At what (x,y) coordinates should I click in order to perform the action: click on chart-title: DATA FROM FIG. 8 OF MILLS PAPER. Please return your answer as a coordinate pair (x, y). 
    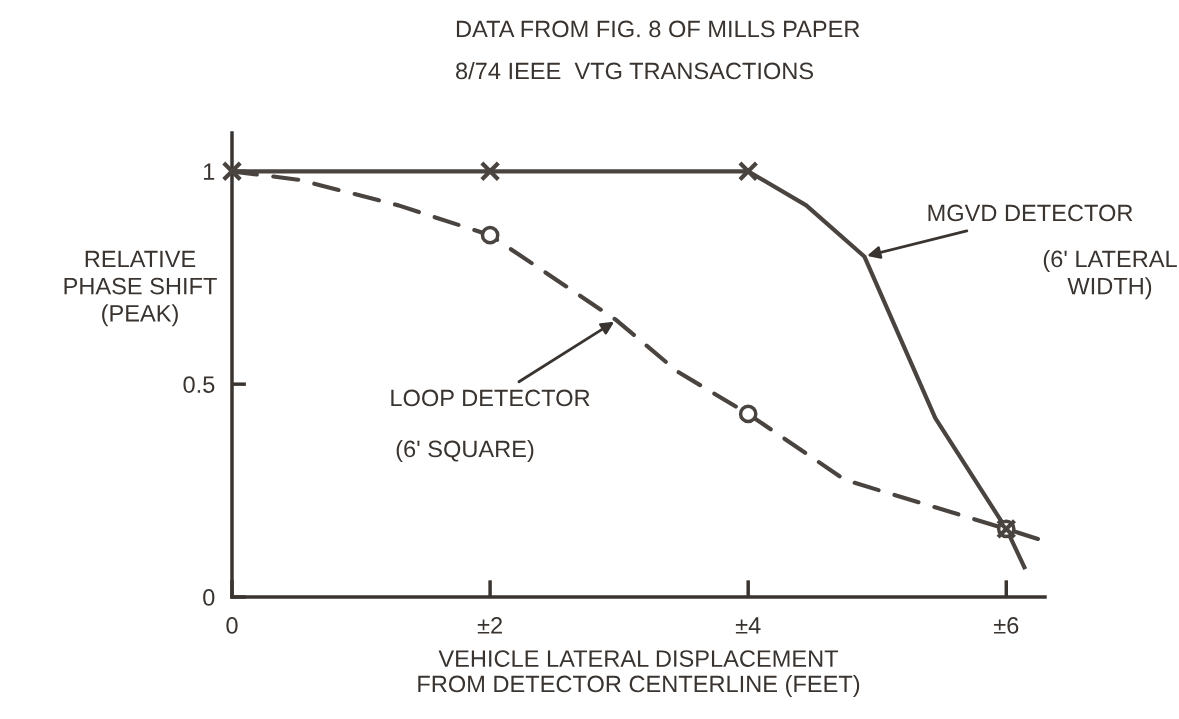
    Looking at the image, I should click on (658, 29).